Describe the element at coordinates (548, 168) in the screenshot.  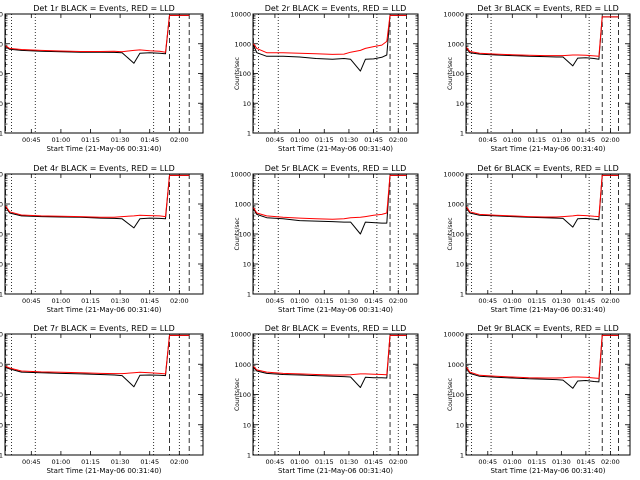
I see `panel-title: Det 6r BLACK = Events, RED = LLD` at that location.